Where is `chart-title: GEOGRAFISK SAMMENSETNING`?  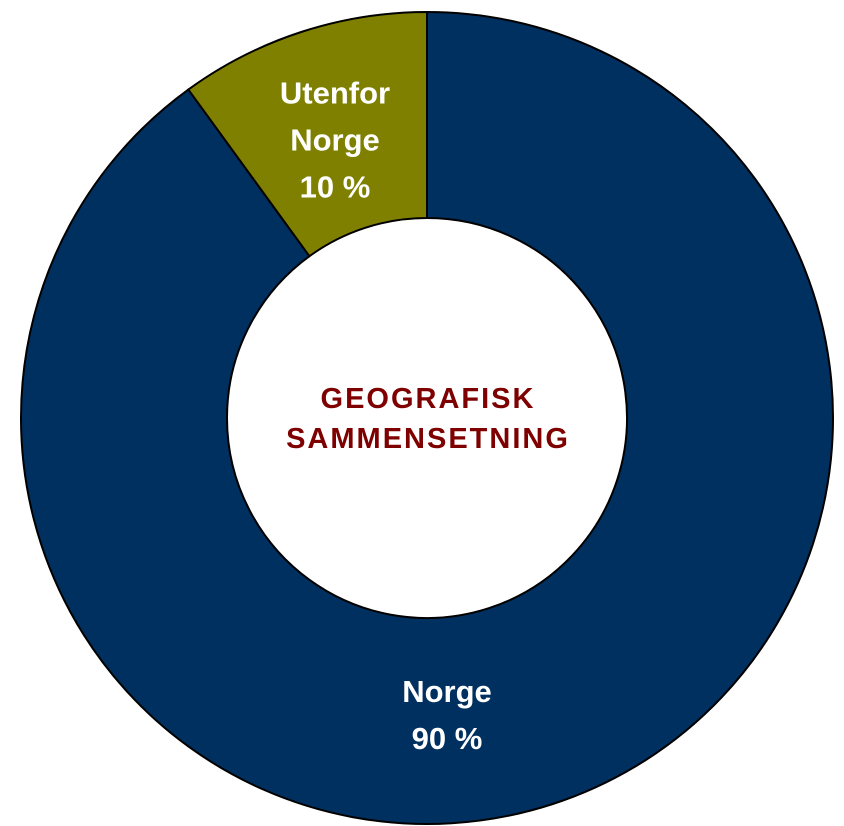
chart-title: GEOGRAFISK SAMMENSETNING is located at coordinates (428, 419).